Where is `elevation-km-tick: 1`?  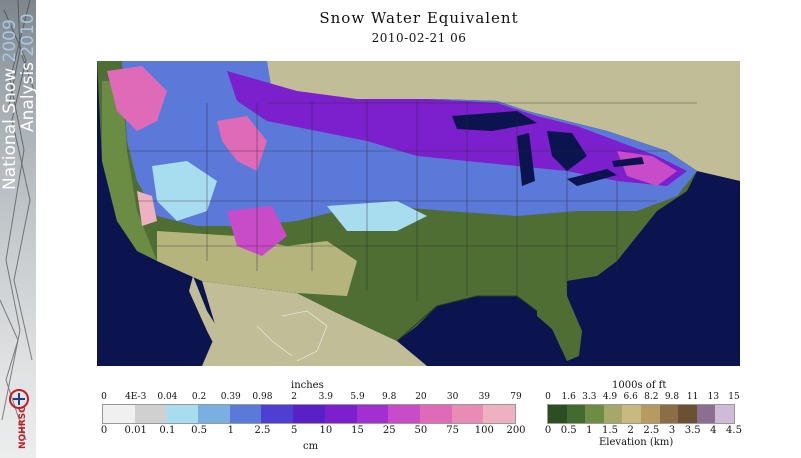
elevation-km-tick: 1 is located at coordinates (589, 430).